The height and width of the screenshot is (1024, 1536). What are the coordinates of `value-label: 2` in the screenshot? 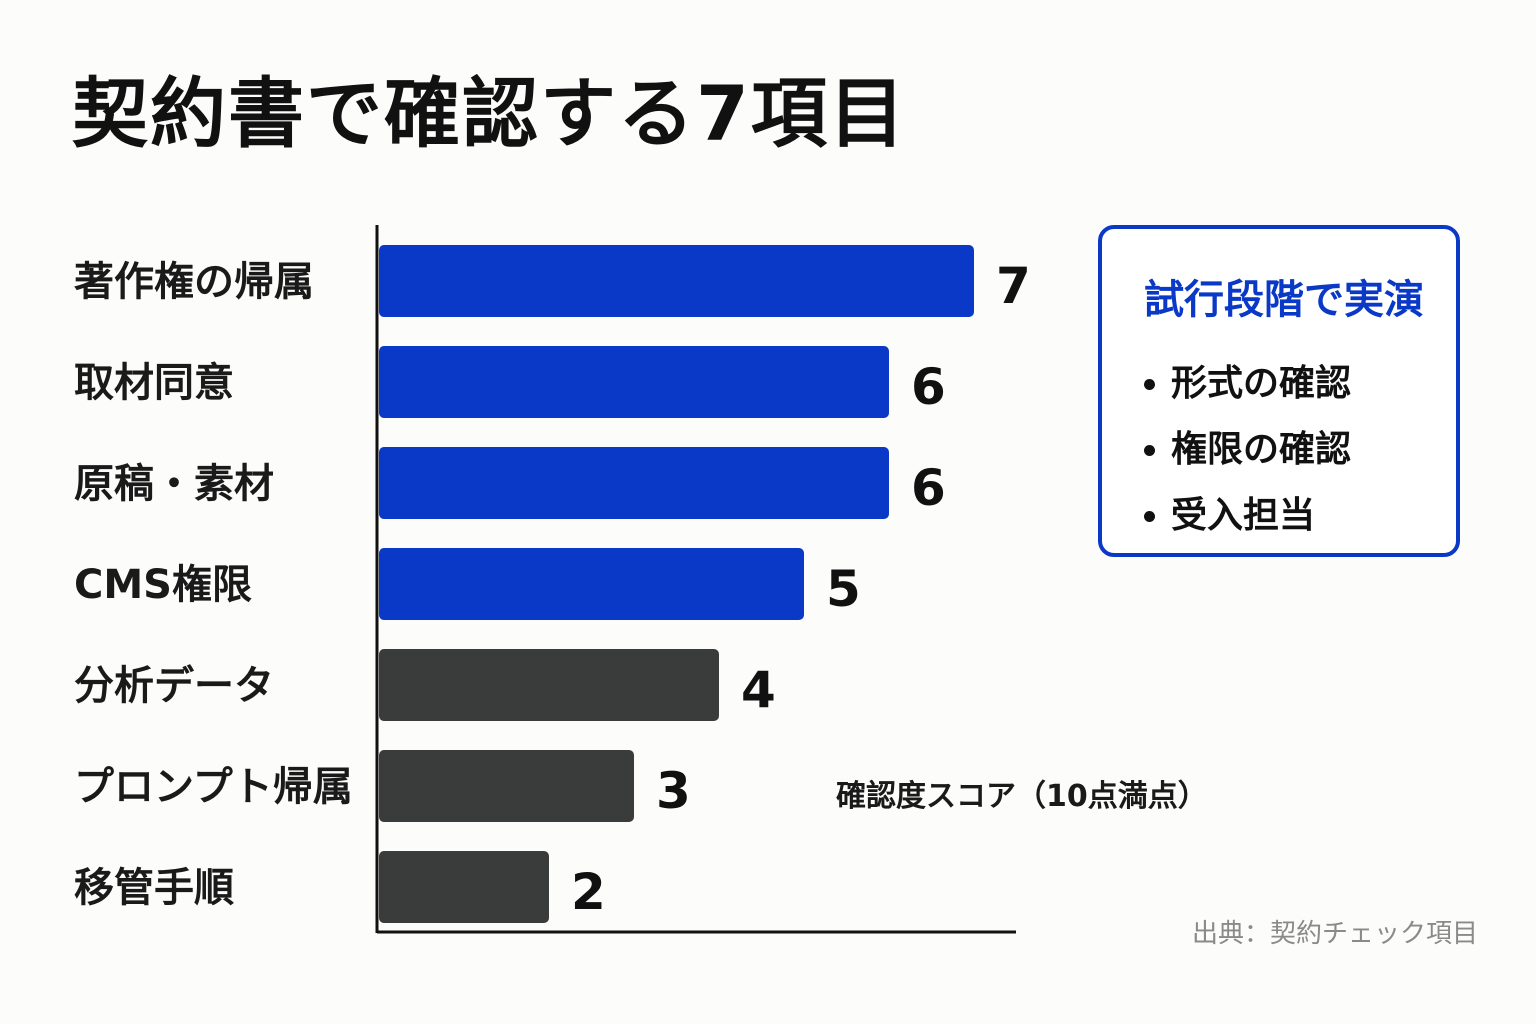 It's located at (588, 892).